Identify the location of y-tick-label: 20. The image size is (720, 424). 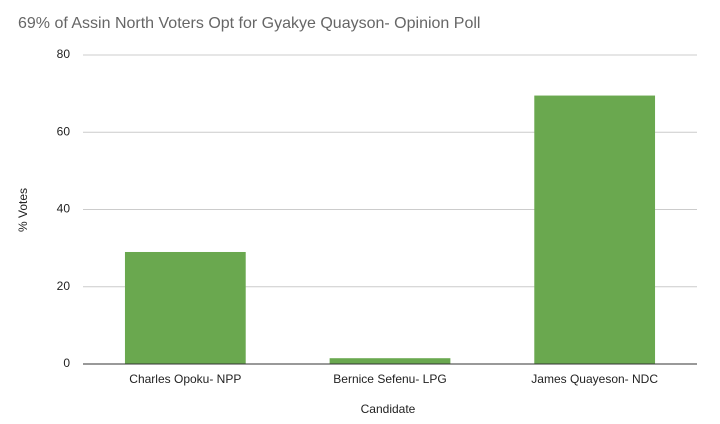
(64, 286).